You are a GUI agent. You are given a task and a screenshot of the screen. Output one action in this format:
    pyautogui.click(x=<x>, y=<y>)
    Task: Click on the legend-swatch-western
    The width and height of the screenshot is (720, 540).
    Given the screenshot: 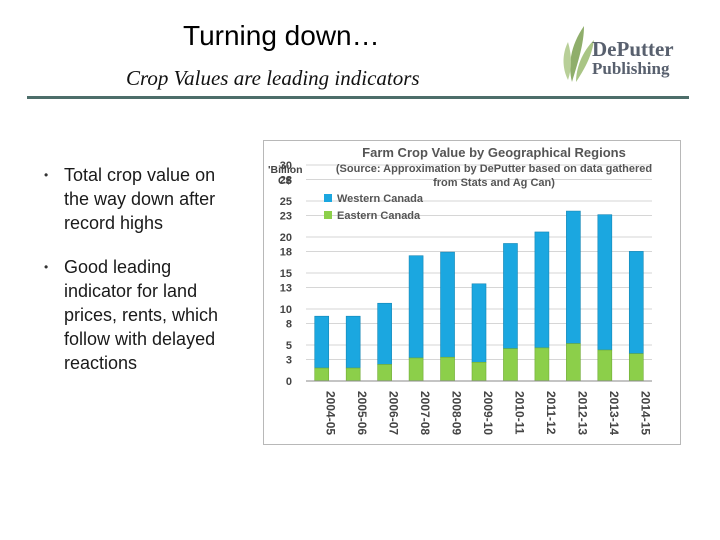 What is the action you would take?
    pyautogui.click(x=328, y=198)
    